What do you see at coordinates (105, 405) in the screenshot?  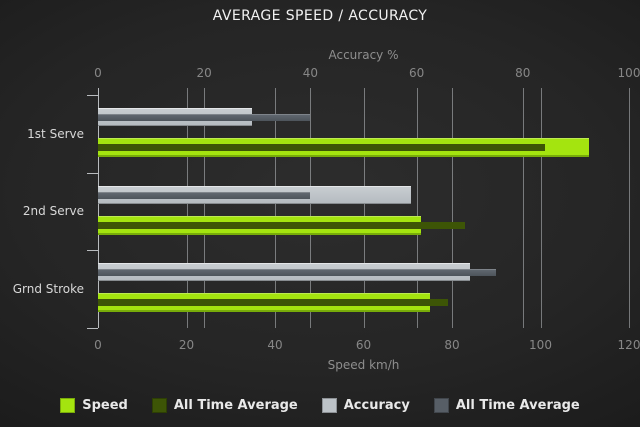 I see `legend-label: Speed` at bounding box center [105, 405].